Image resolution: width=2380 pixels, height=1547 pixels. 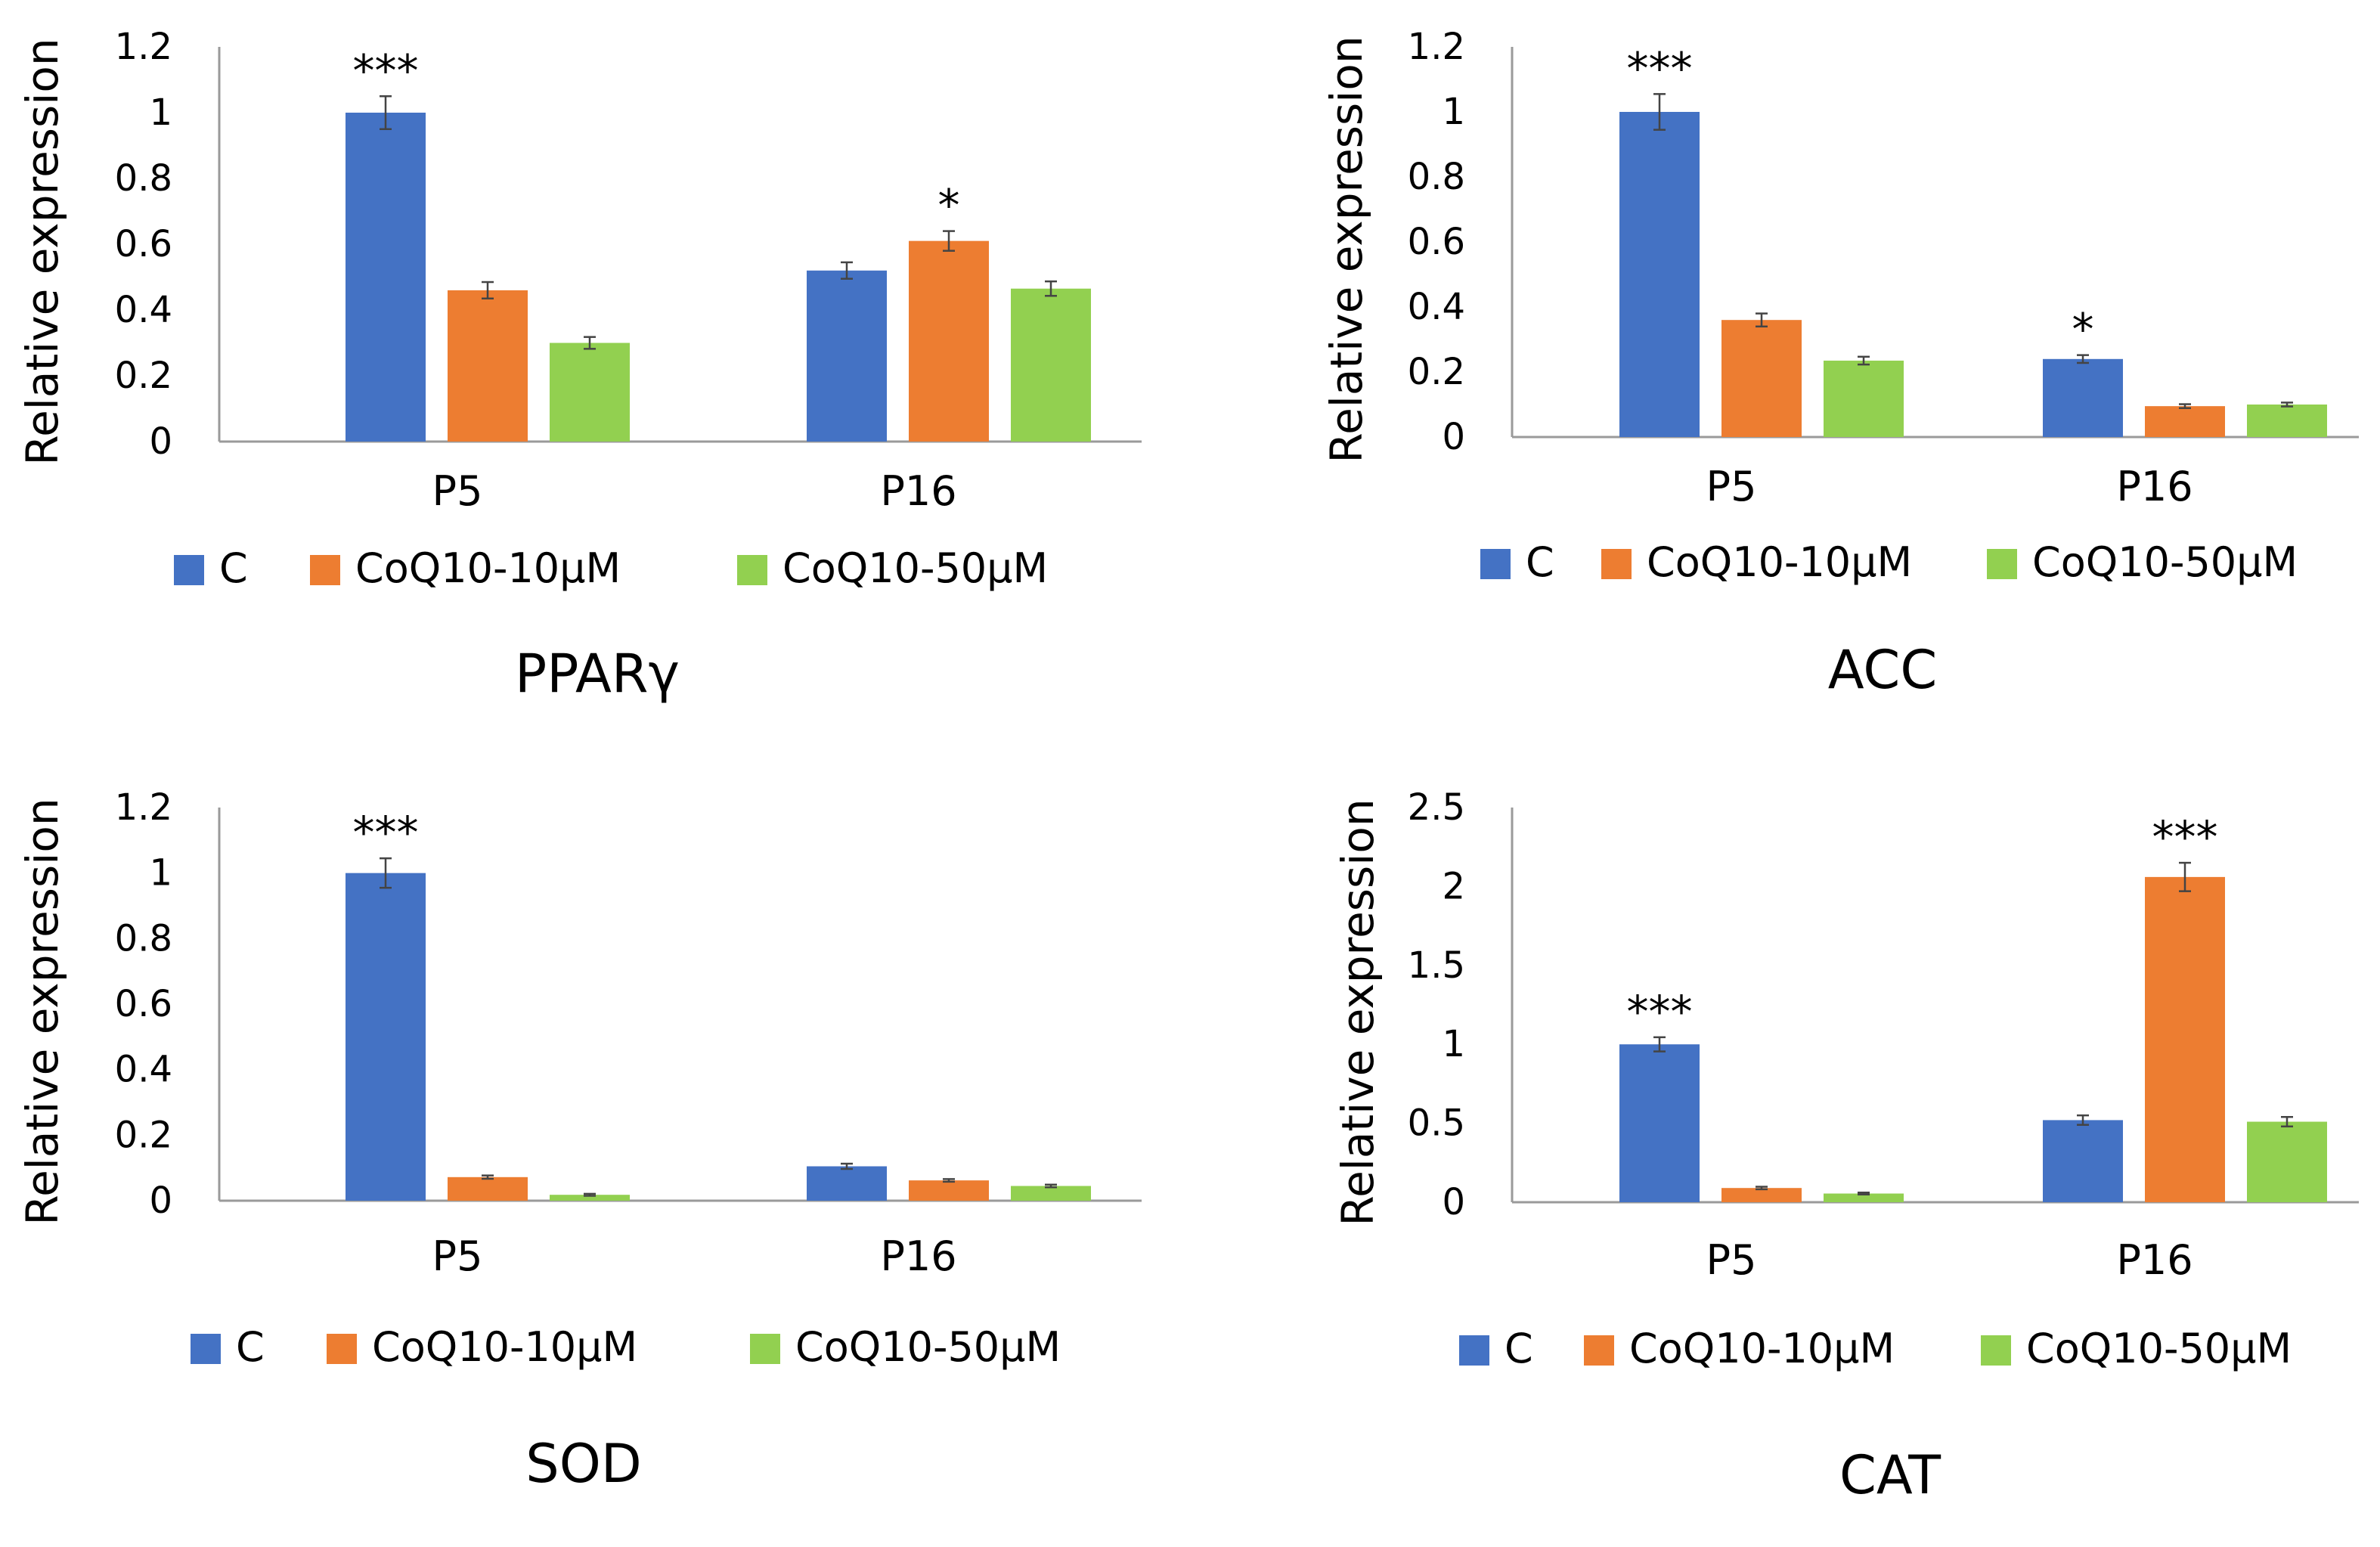 I want to click on panel-title: SOD, so click(x=583, y=1464).